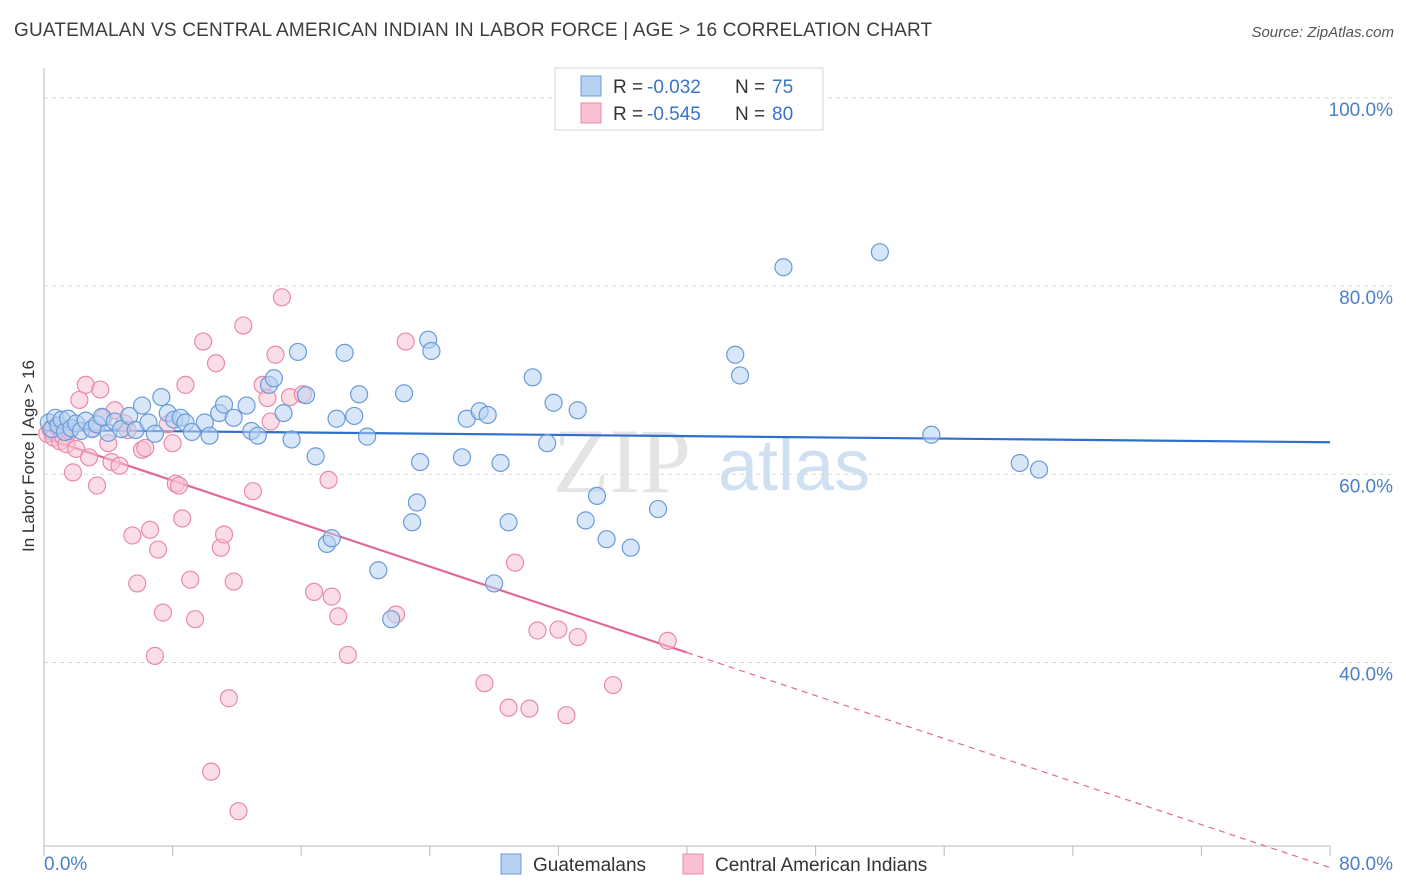 The width and height of the screenshot is (1406, 892). I want to click on legend-n-label-1: N =, so click(750, 87).